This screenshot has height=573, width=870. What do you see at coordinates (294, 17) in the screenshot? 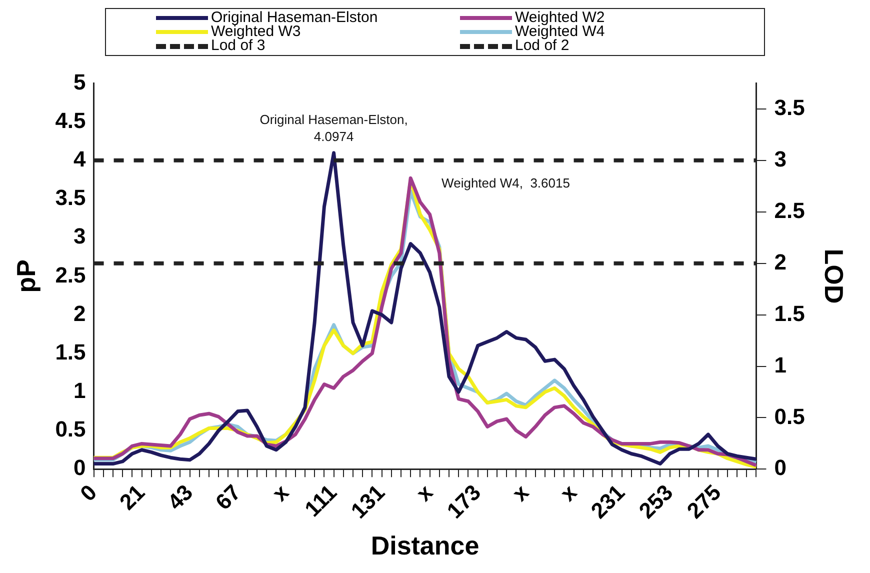
I see `legend-label: Original Haseman-Elston` at bounding box center [294, 17].